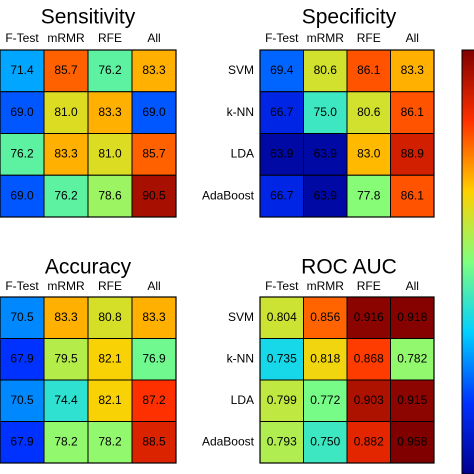 The height and width of the screenshot is (474, 474). I want to click on sensitivity-cell-value: 71.4, so click(22, 70).